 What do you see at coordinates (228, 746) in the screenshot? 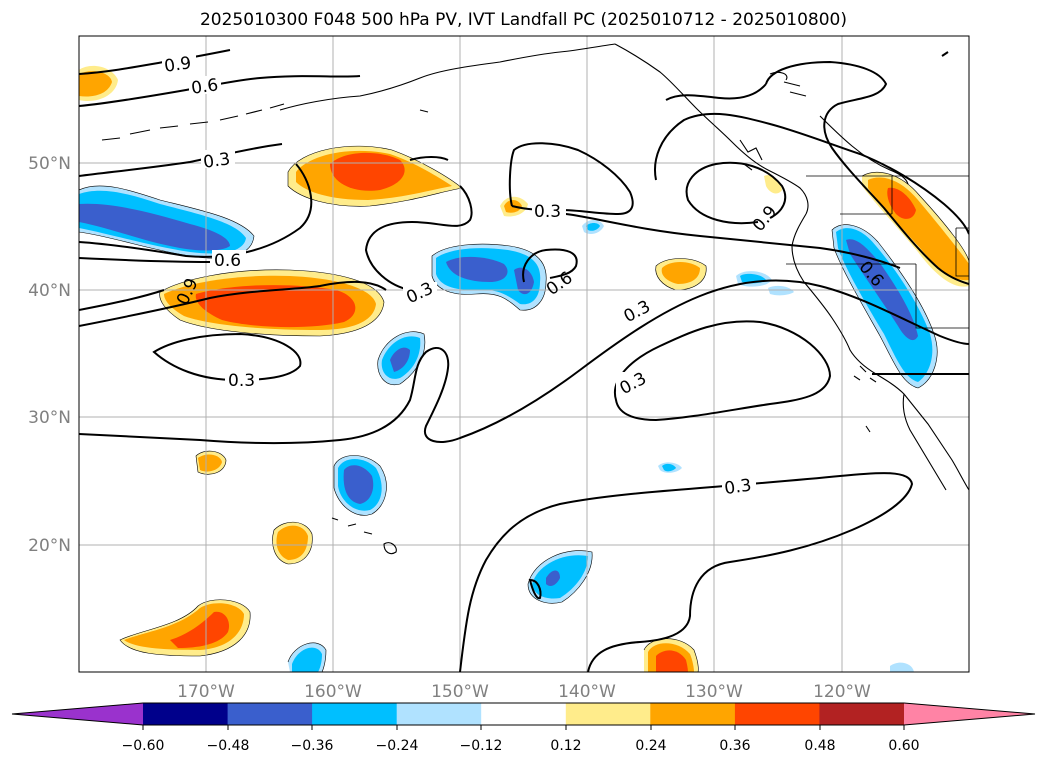
I see `cb-tick-label: −0.48` at bounding box center [228, 746].